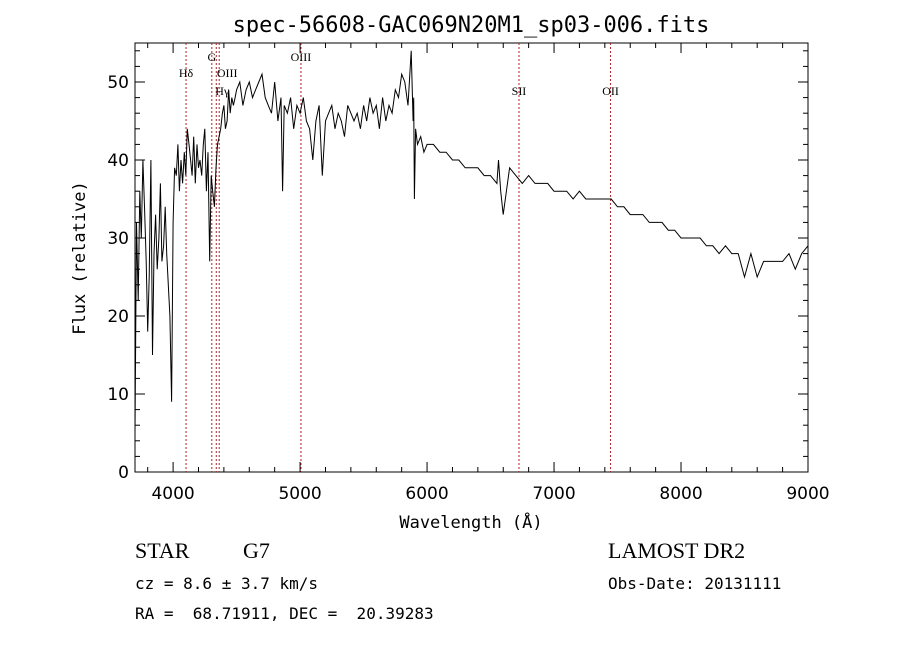  I want to click on x-tick-label: 5000, so click(299, 494).